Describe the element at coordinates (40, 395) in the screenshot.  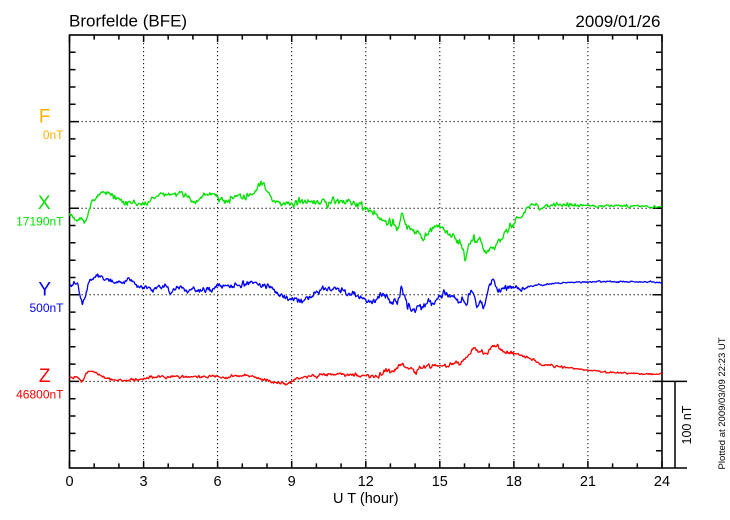
I see `svg-text: 46800nT` at that location.